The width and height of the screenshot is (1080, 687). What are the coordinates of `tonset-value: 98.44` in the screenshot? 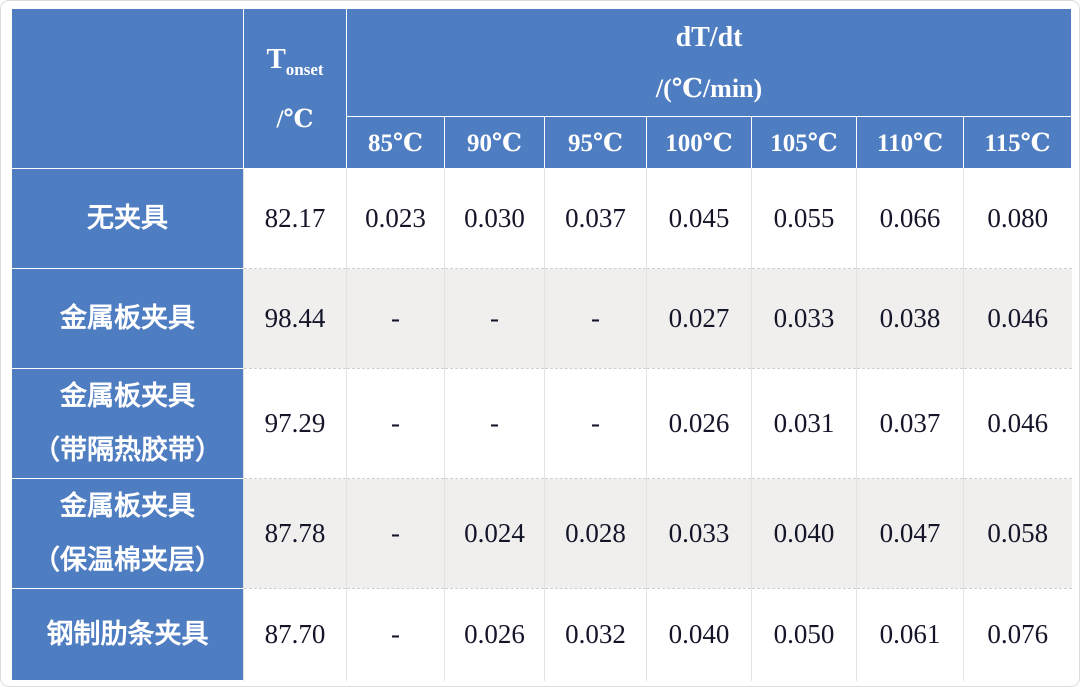 It's located at (295, 318).